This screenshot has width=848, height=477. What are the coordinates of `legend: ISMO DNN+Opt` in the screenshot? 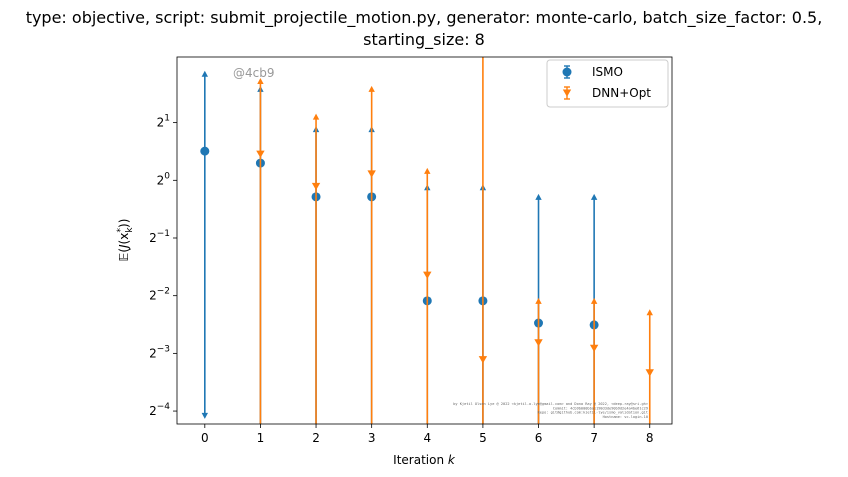 It's located at (607, 83).